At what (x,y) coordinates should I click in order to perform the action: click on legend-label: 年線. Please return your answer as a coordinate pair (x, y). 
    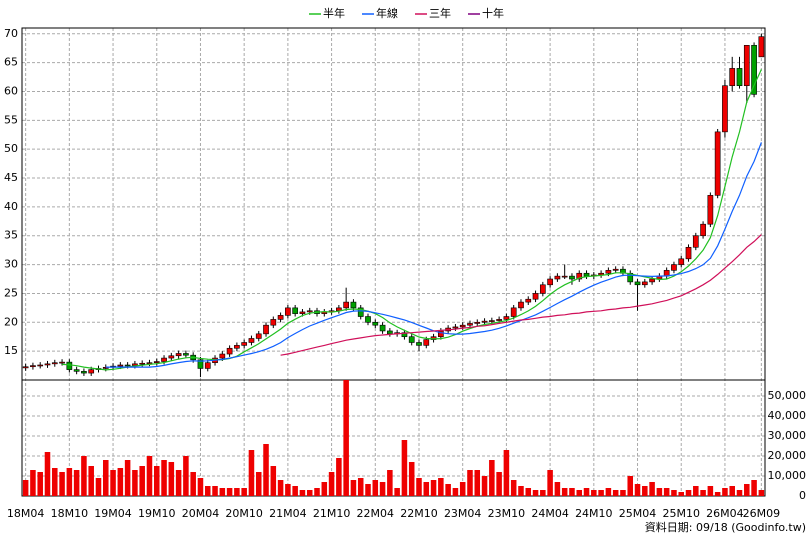
    Looking at the image, I should click on (387, 13).